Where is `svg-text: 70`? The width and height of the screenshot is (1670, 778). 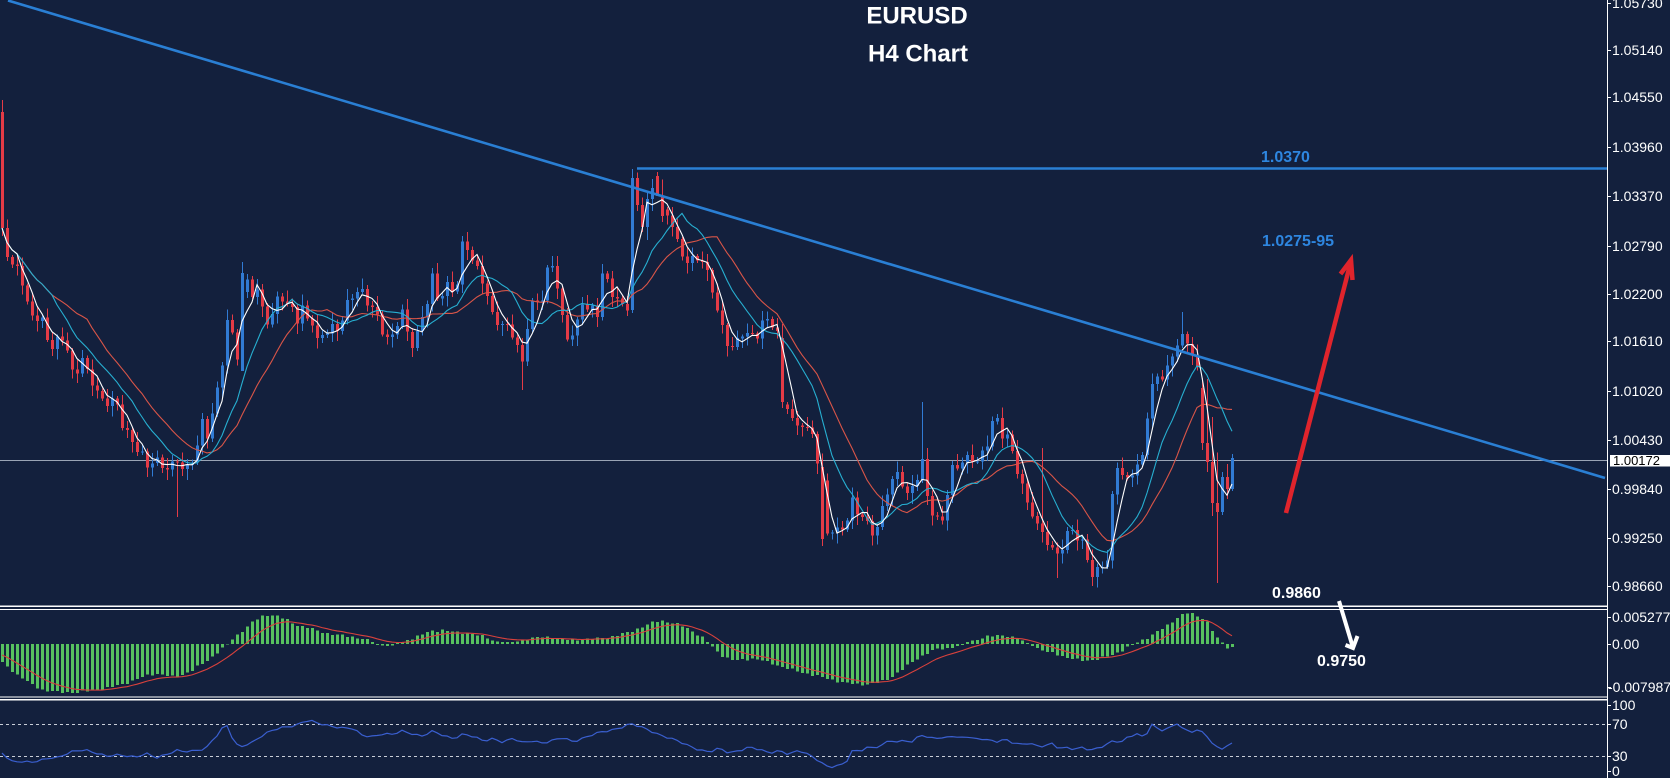 svg-text: 70 is located at coordinates (1620, 724).